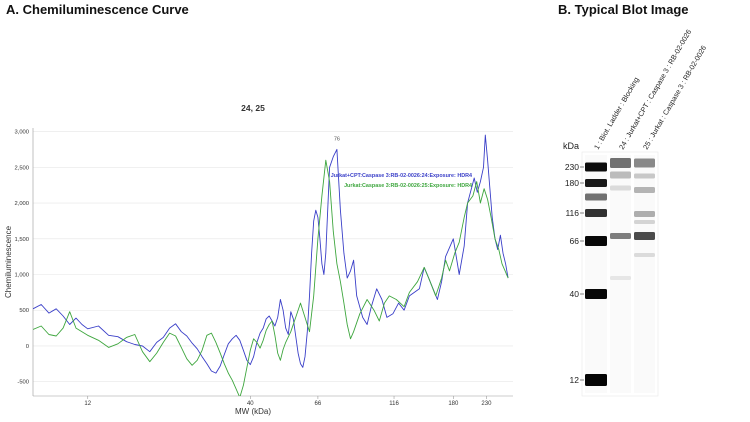 The height and width of the screenshot is (422, 750). I want to click on x-tick-label: 12, so click(87, 404).